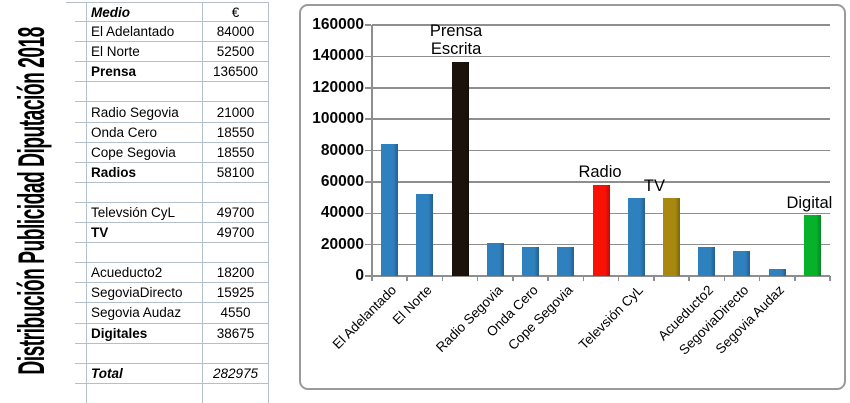 The height and width of the screenshot is (403, 850). Describe the element at coordinates (601, 230) in the screenshot. I see `bar-radio` at that location.